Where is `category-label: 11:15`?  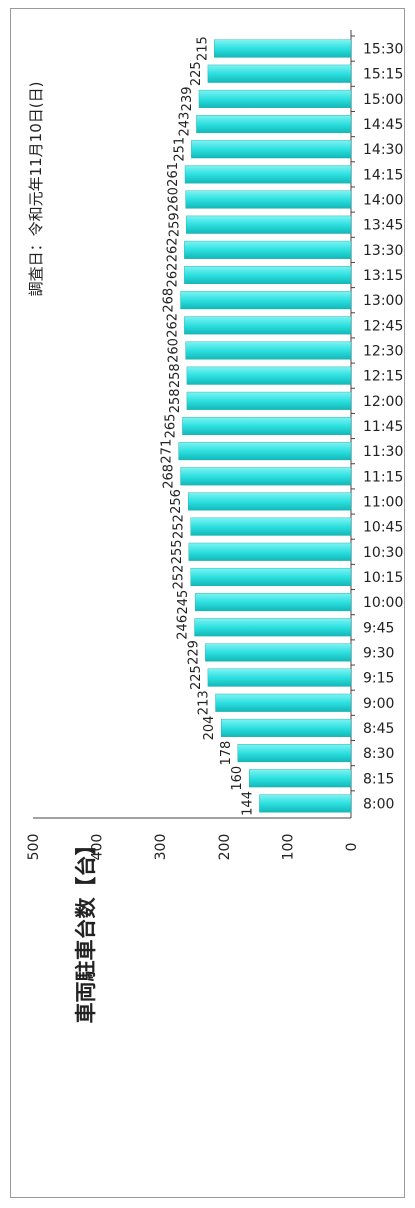 category-label: 11:15 is located at coordinates (383, 477).